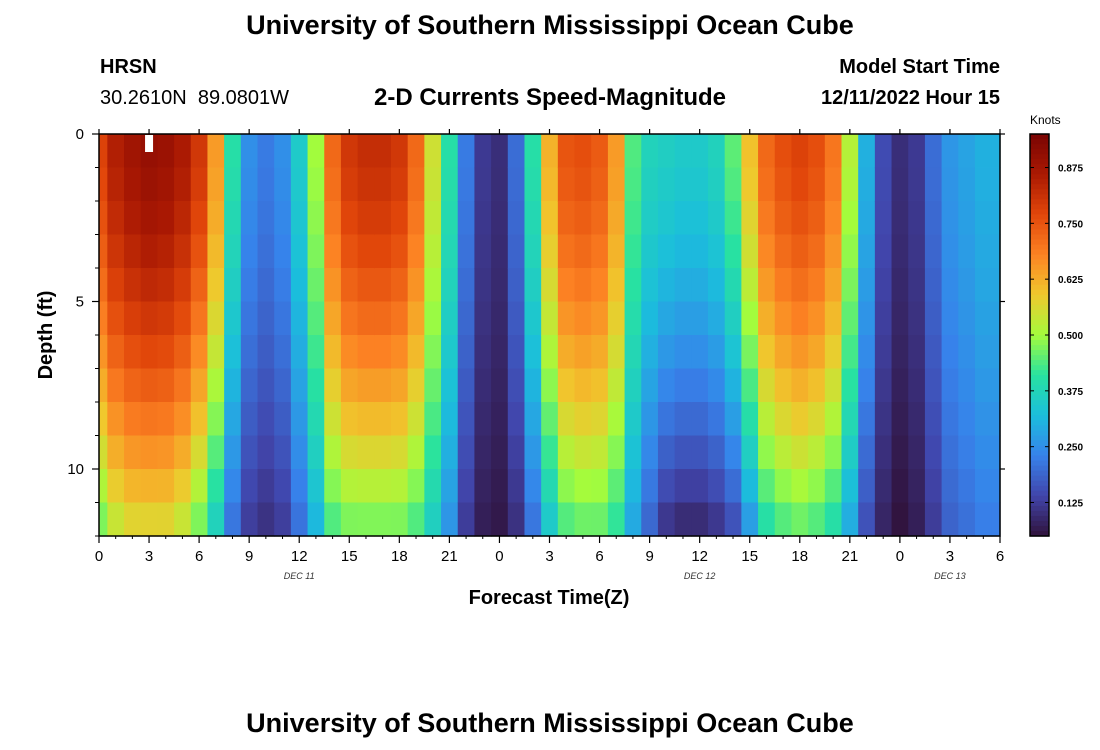 The height and width of the screenshot is (750, 1100). I want to click on date-label: DEC 12, so click(700, 576).